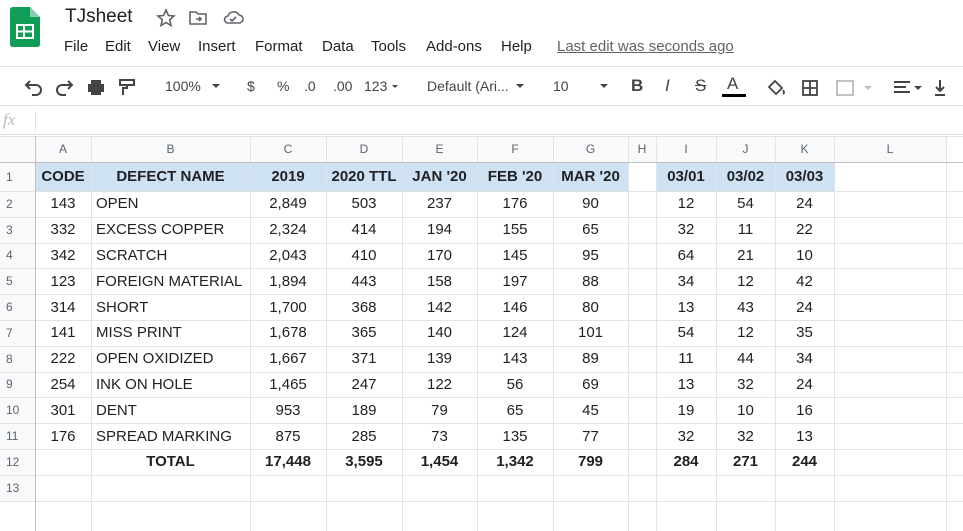 The image size is (963, 531). What do you see at coordinates (590, 359) in the screenshot?
I see `data-cell: 89` at bounding box center [590, 359].